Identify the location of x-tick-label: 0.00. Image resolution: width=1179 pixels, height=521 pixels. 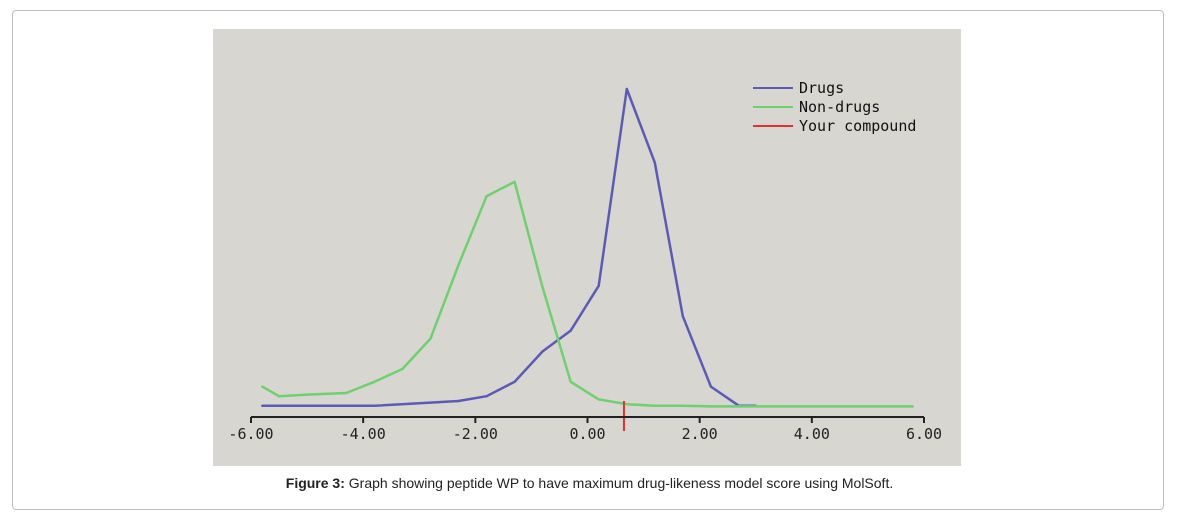
(587, 434).